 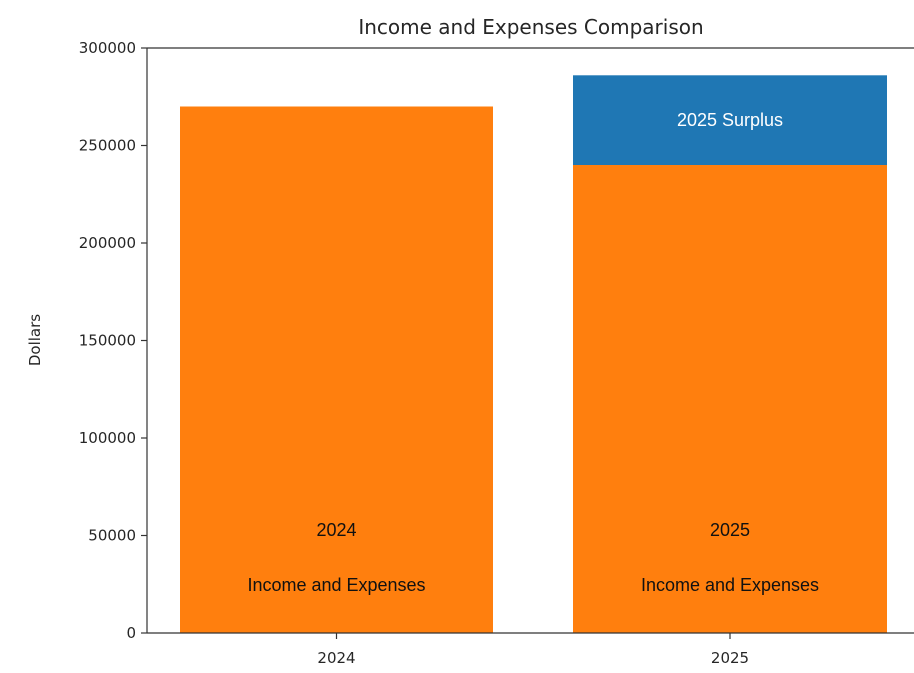 What do you see at coordinates (530, 27) in the screenshot?
I see `chart-title: Income and Expenses Comparison` at bounding box center [530, 27].